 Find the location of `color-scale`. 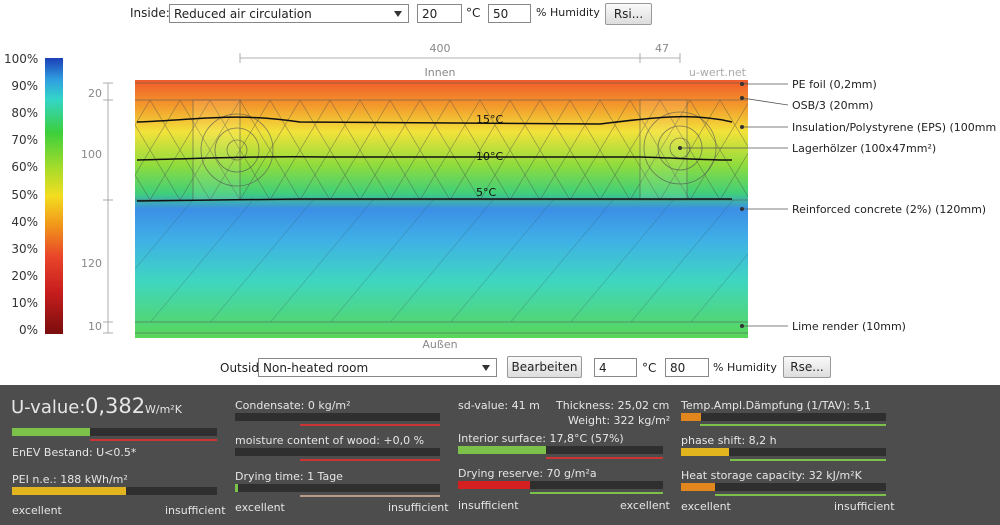

color-scale is located at coordinates (54, 196).